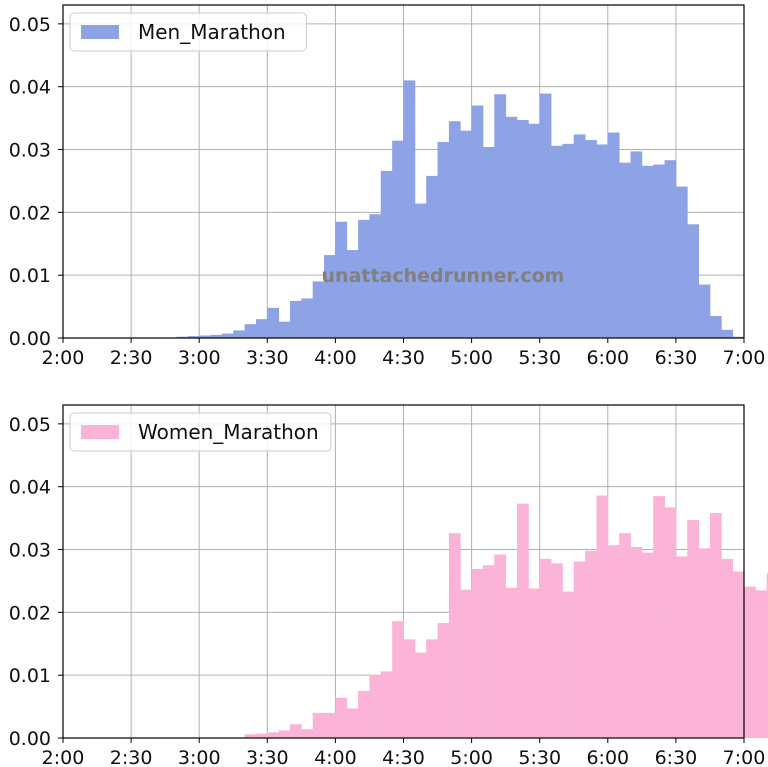 The image size is (768, 767). What do you see at coordinates (607, 358) in the screenshot?
I see `men-x-tick-label: 6:00` at bounding box center [607, 358].